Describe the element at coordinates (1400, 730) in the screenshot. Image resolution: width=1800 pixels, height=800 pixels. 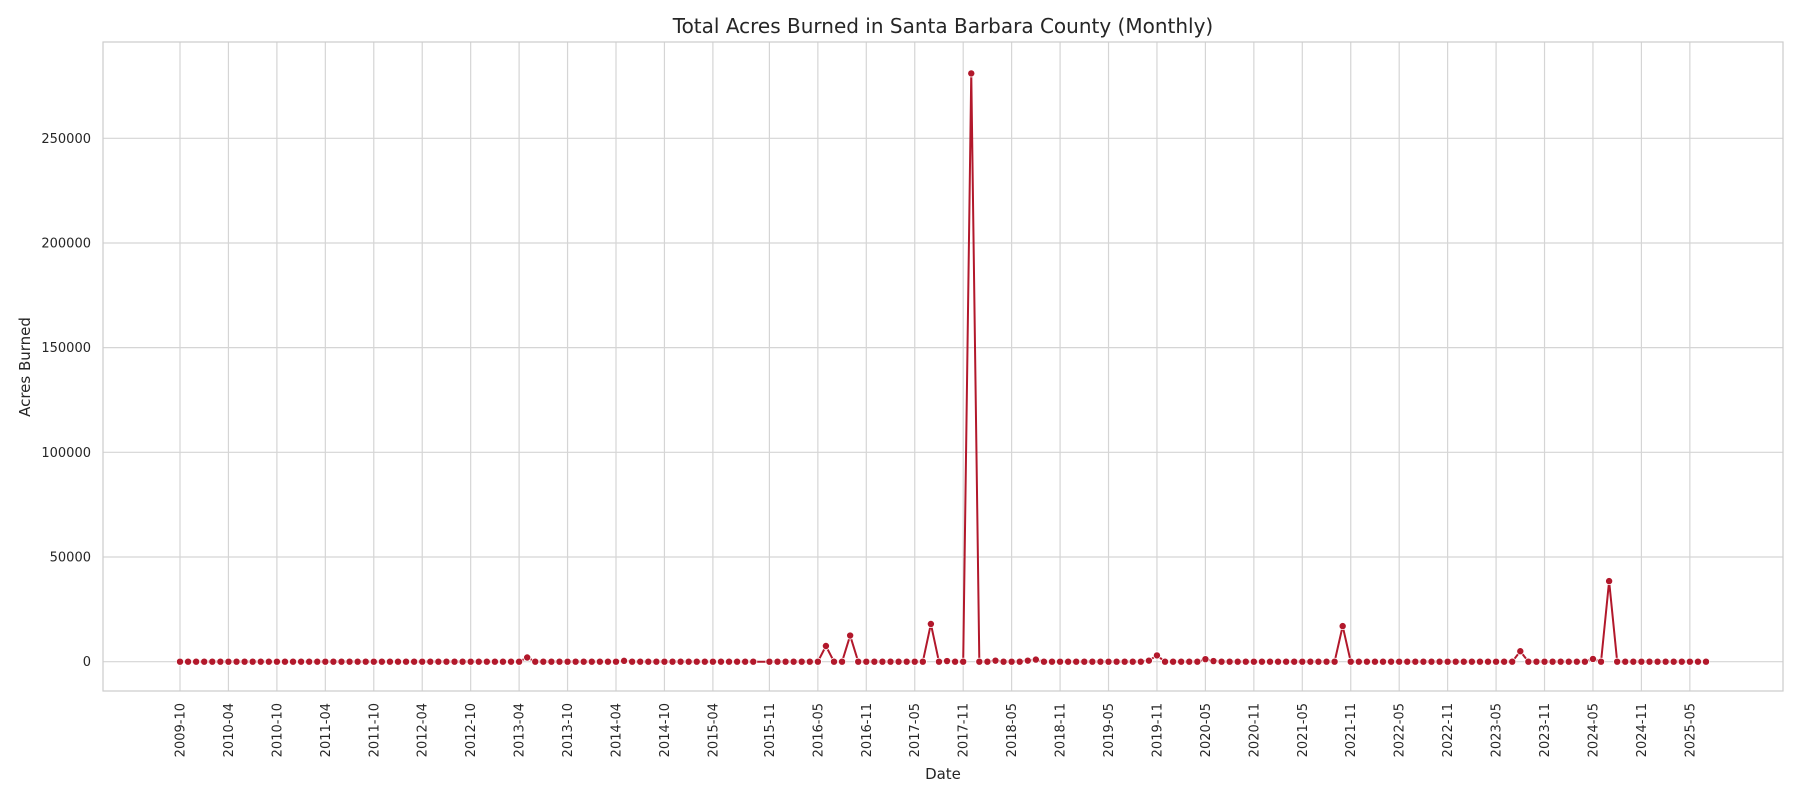
I see `x-tick-label: 2022-05` at that location.